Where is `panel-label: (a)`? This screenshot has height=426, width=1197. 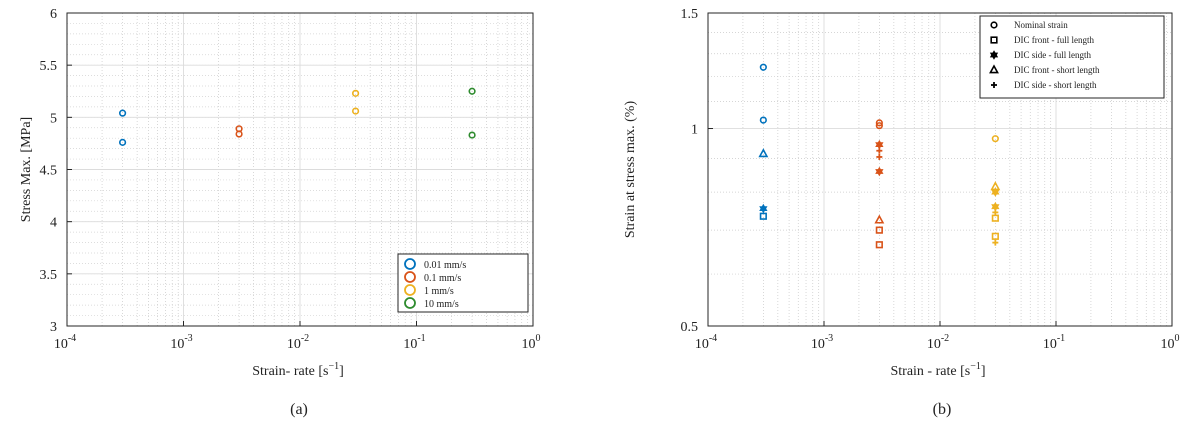 panel-label: (a) is located at coordinates (299, 409).